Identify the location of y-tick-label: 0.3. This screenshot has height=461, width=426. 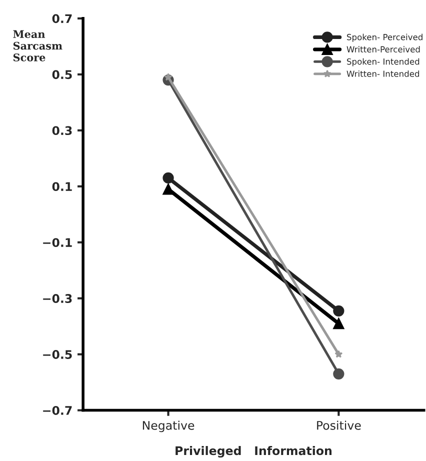
(62, 131).